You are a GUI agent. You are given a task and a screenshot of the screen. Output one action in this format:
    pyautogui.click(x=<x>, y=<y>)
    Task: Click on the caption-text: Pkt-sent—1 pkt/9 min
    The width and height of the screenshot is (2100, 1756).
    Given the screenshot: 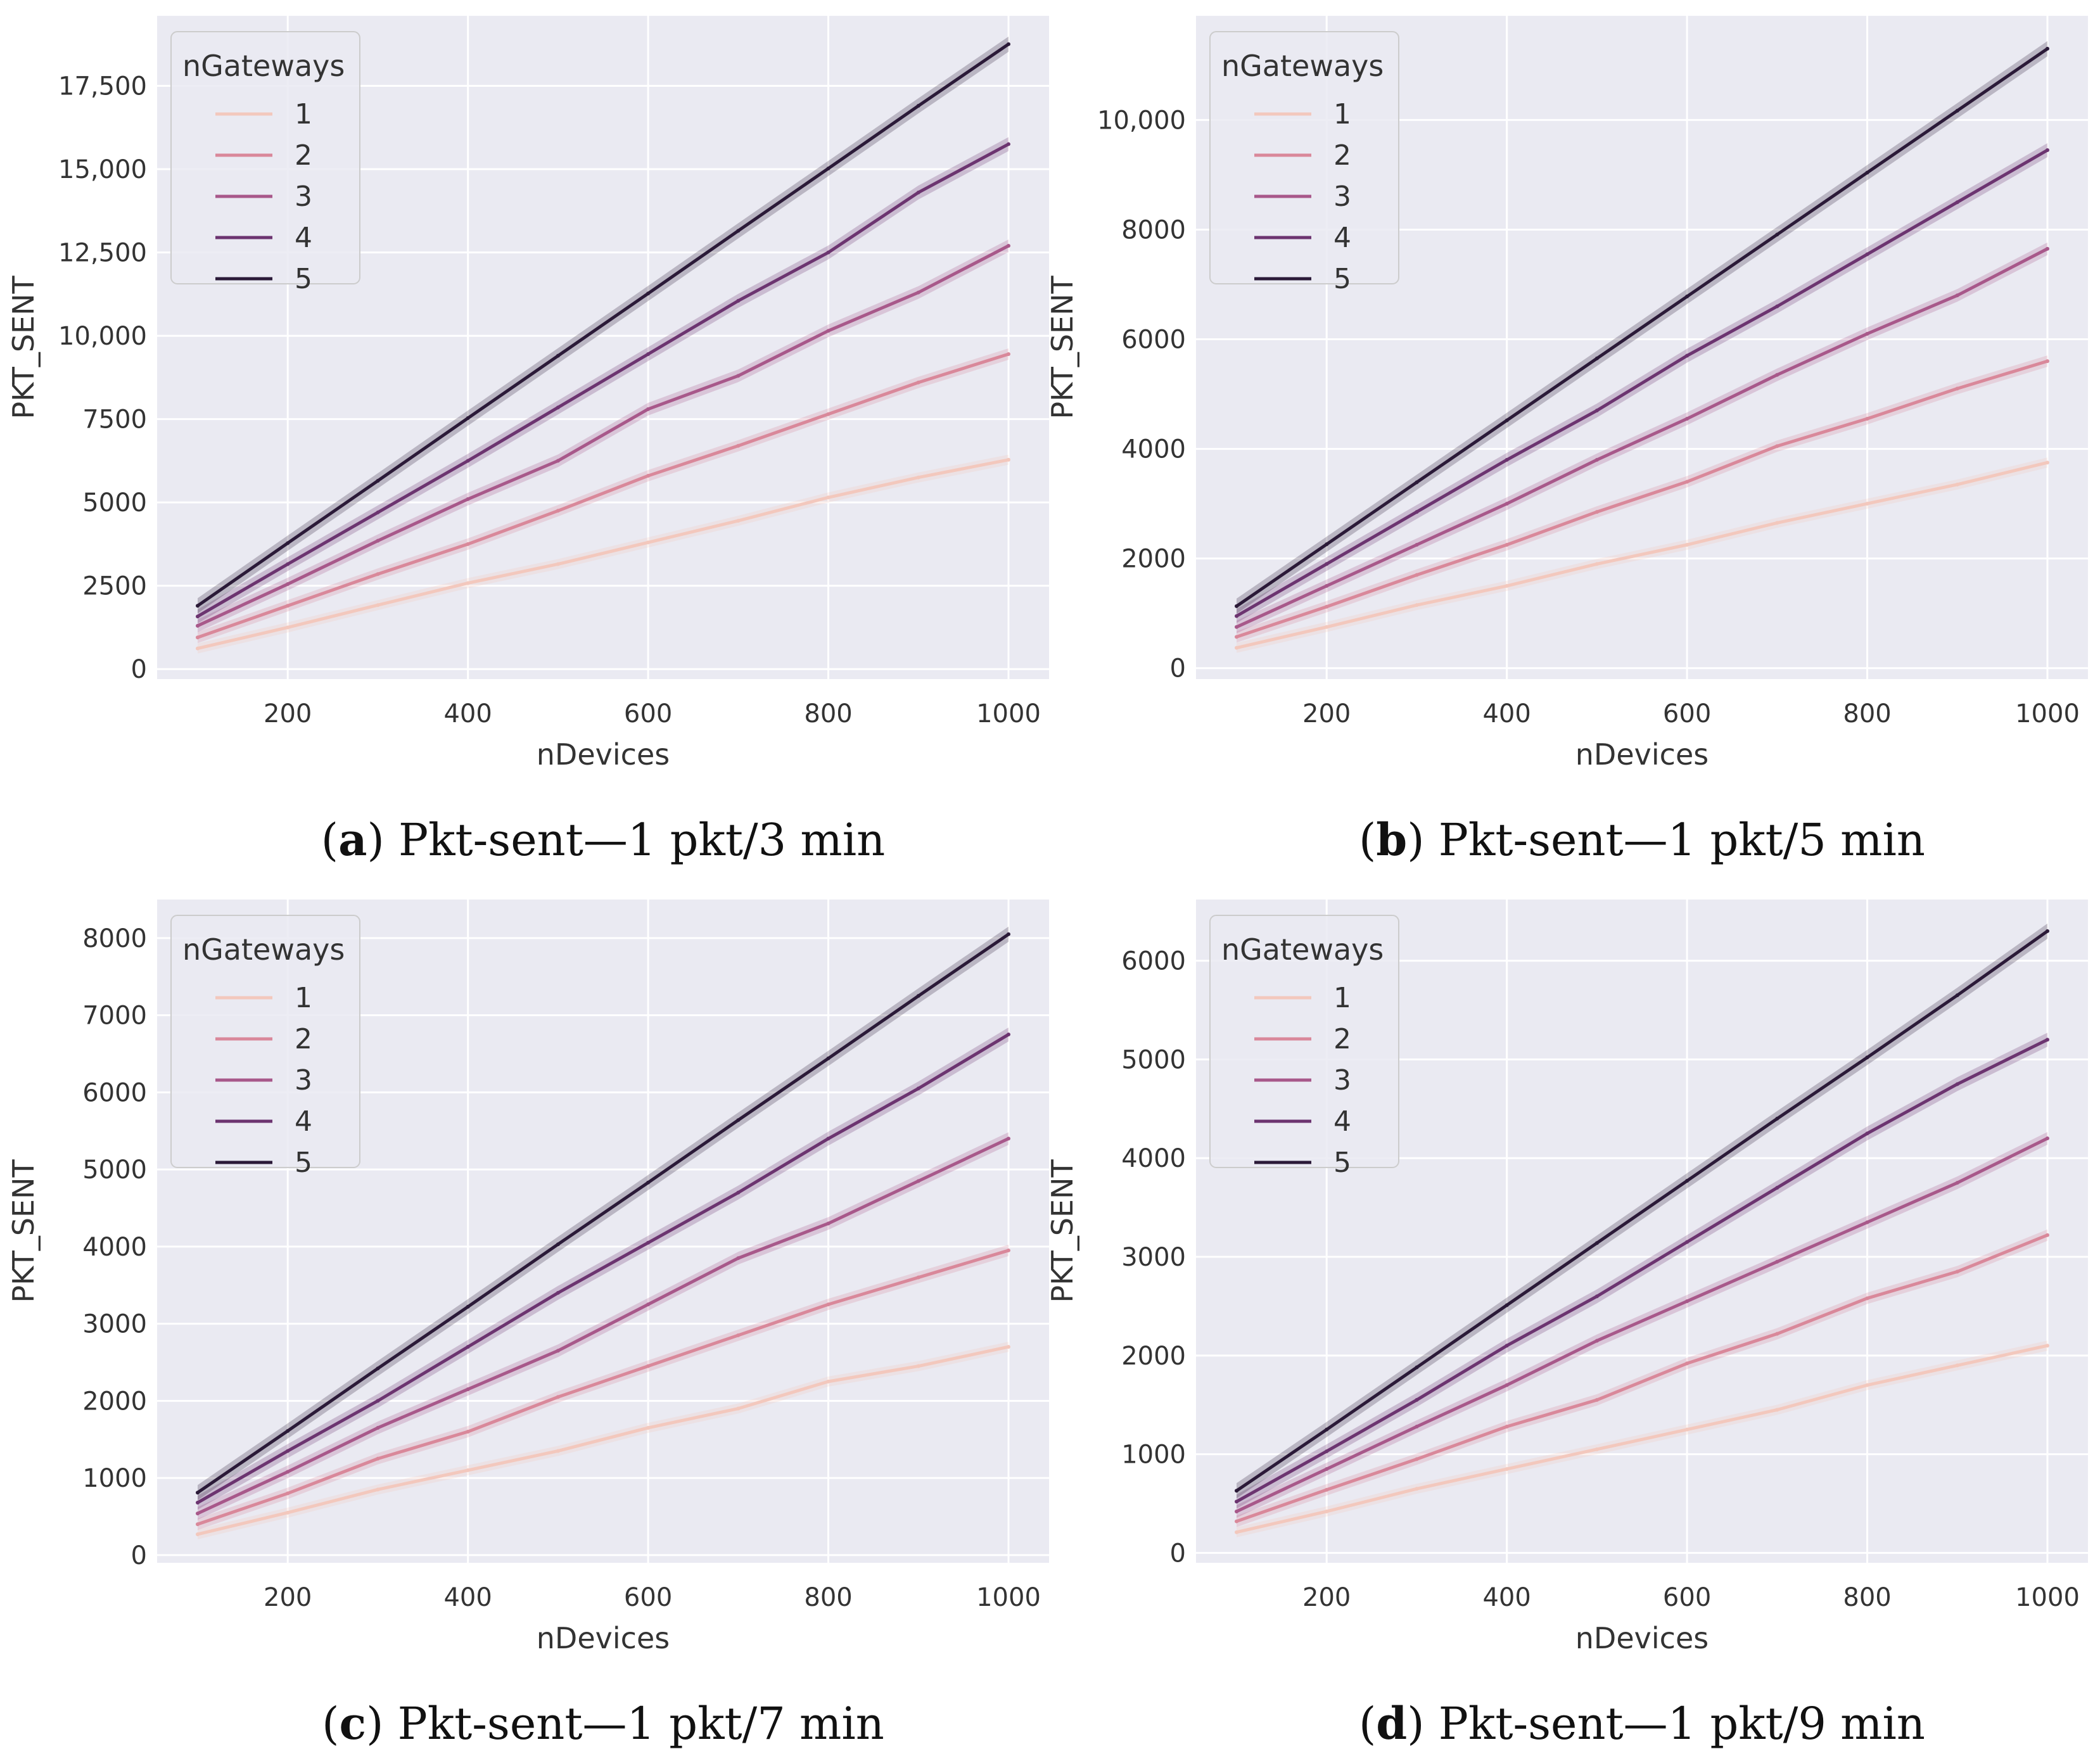 What is the action you would take?
    pyautogui.click(x=1682, y=1724)
    